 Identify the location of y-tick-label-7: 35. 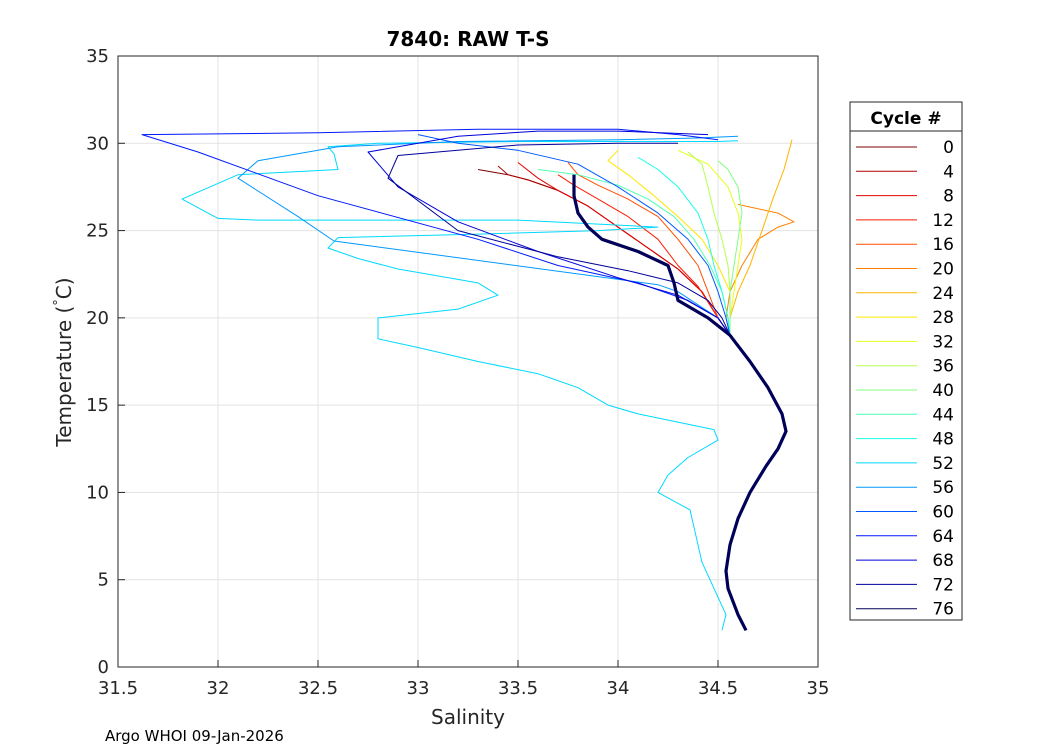
(97, 56).